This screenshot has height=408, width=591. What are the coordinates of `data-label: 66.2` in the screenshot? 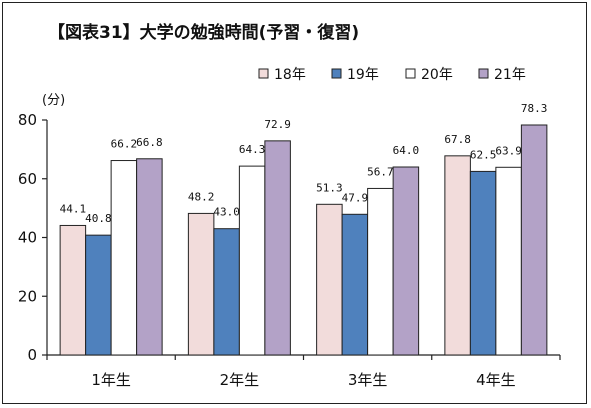 It's located at (124, 144).